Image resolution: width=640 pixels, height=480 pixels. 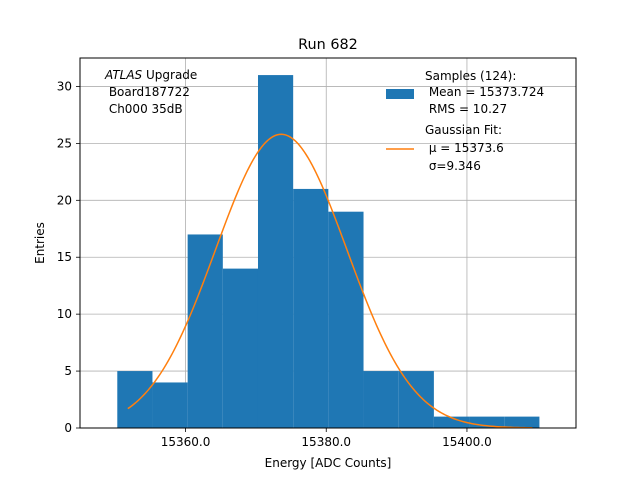 What do you see at coordinates (64, 257) in the screenshot?
I see `y-tick-label: 15` at bounding box center [64, 257].